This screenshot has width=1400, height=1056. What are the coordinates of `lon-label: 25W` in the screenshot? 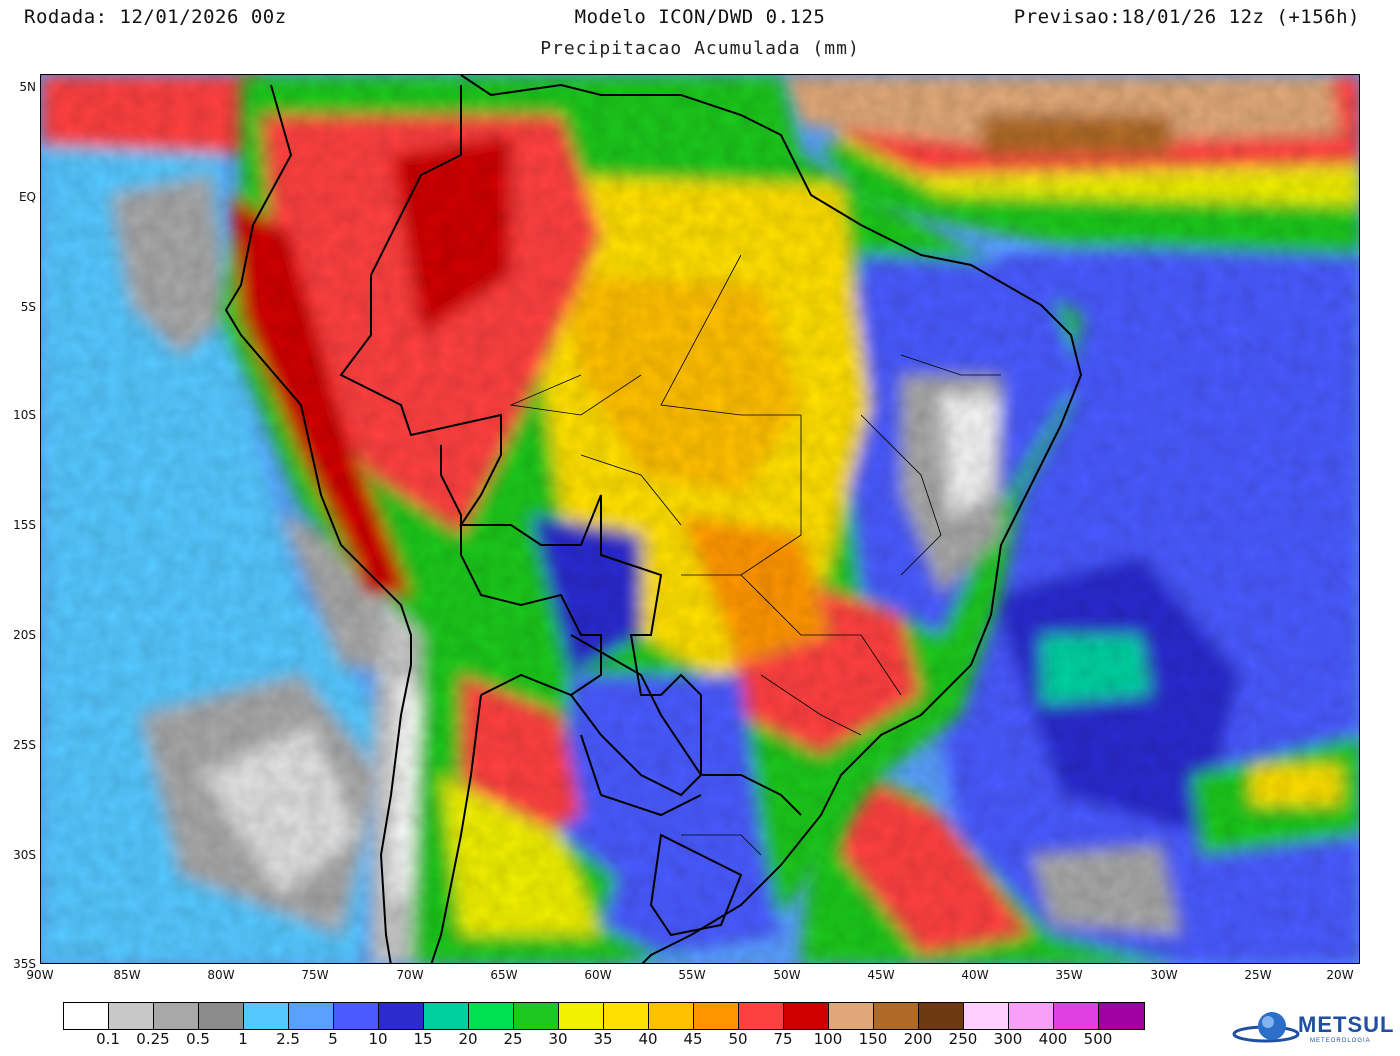 It's located at (1258, 975).